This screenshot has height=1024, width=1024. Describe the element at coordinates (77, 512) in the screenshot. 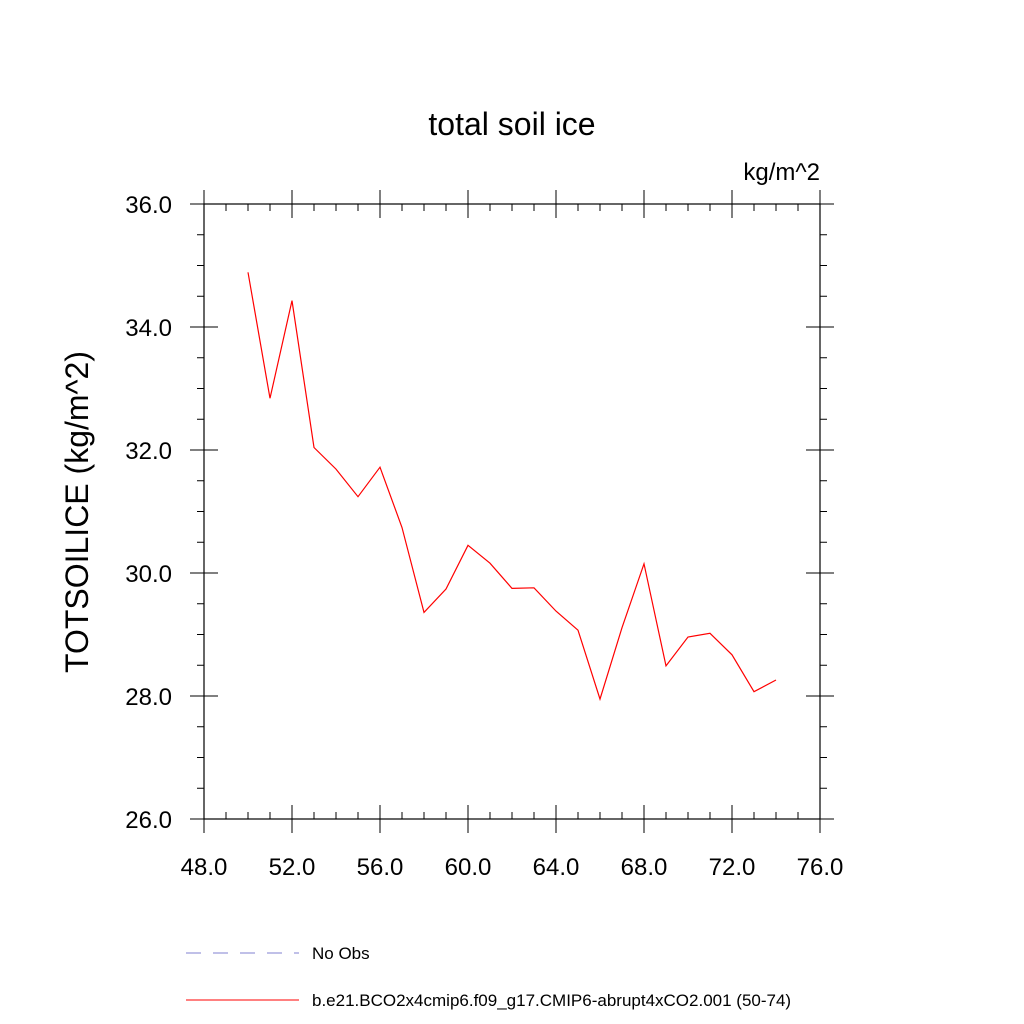

I see `y-axis-title: TOTSOILICE (kg/m^2)` at that location.